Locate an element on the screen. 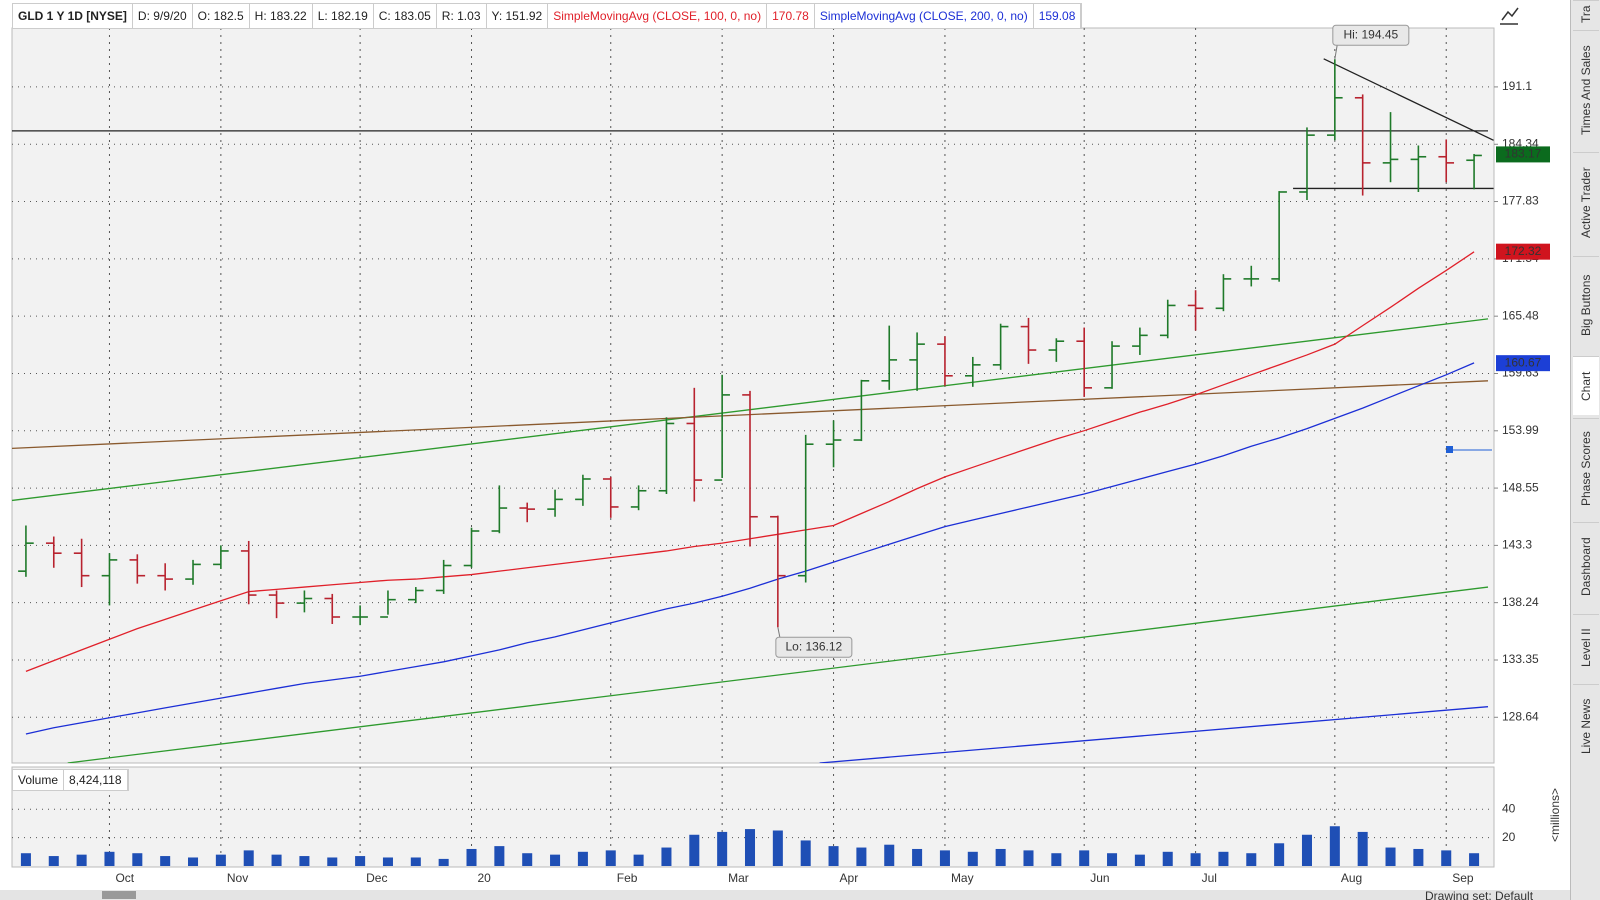  x-tick-label: Jun is located at coordinates (1099, 878).